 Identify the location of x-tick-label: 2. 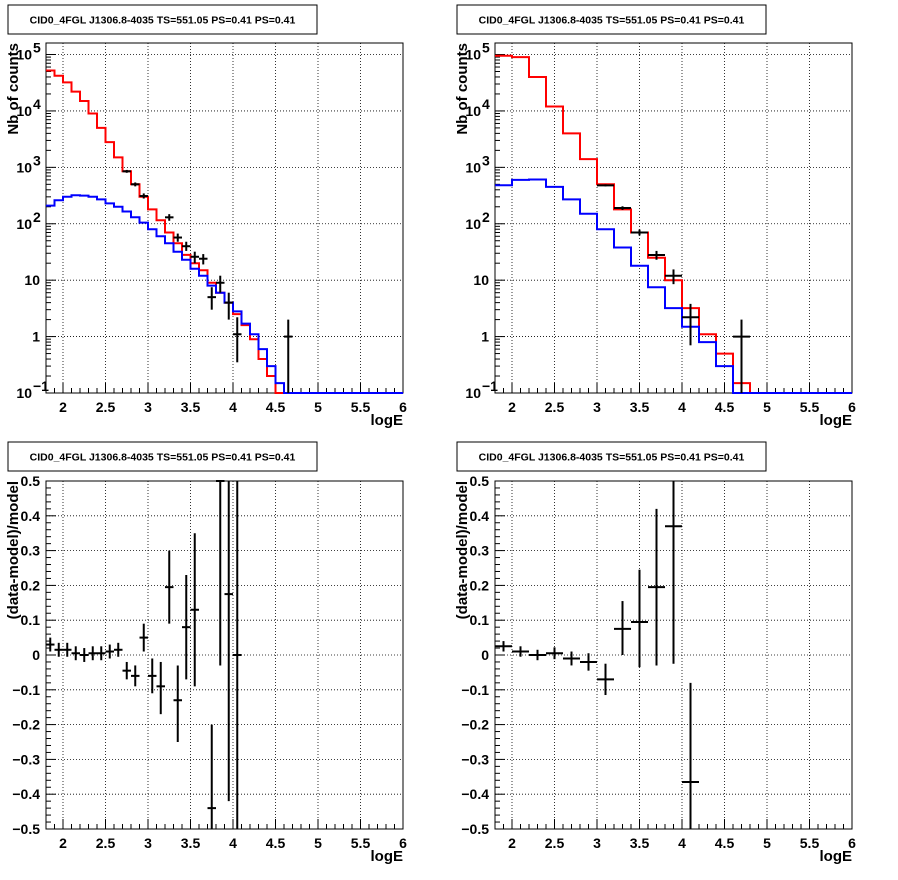
(63, 407).